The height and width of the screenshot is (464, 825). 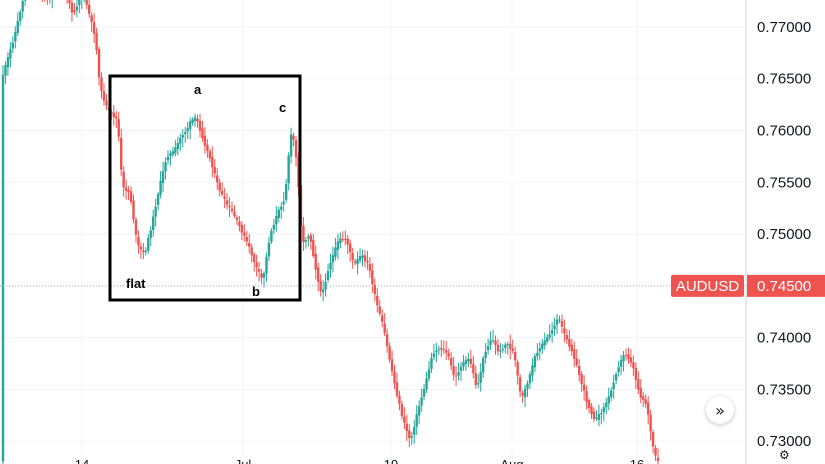 What do you see at coordinates (784, 338) in the screenshot?
I see `price-tick-label: 0.74000` at bounding box center [784, 338].